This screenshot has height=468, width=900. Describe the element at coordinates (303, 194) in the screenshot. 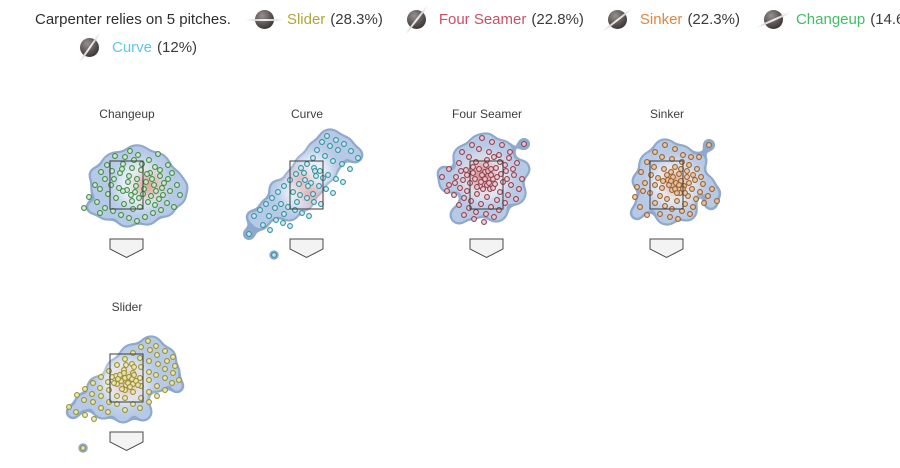

I see `pitch-location-plot-curve` at that location.